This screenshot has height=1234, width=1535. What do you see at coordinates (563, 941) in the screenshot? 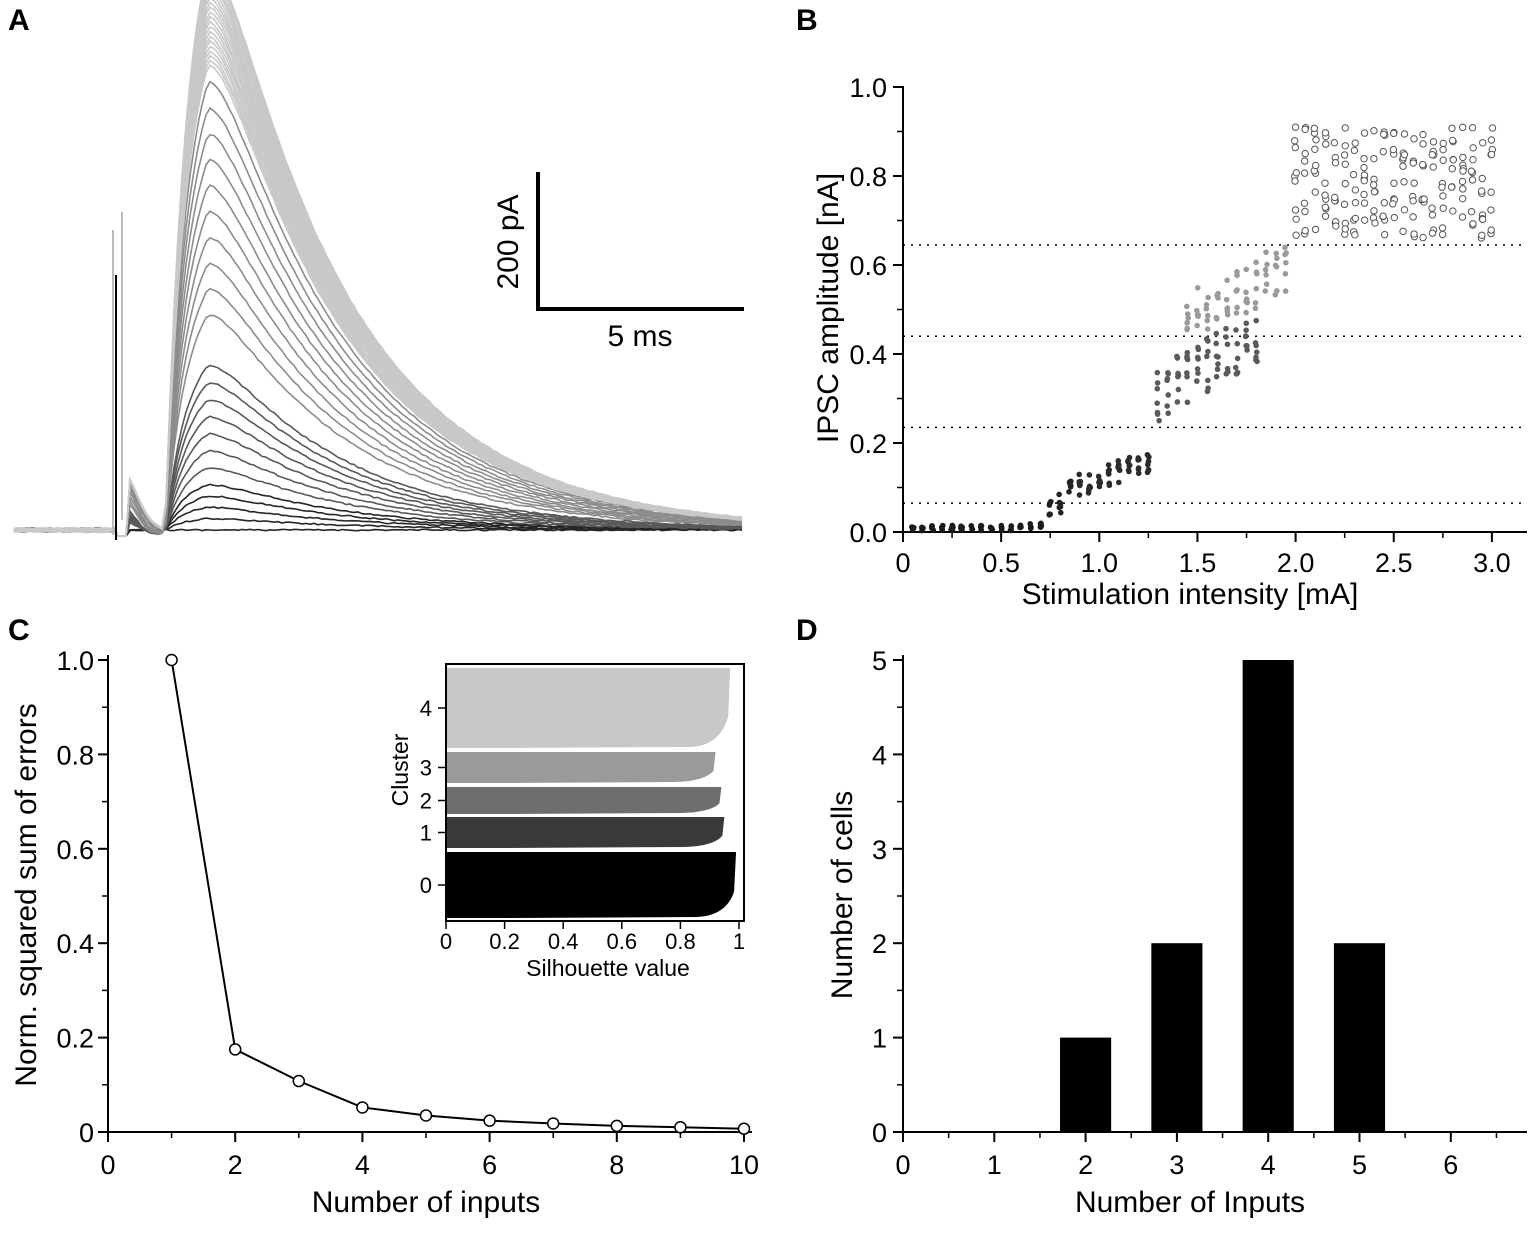
I see `inset-x-tick-label: 0.4` at bounding box center [563, 941].